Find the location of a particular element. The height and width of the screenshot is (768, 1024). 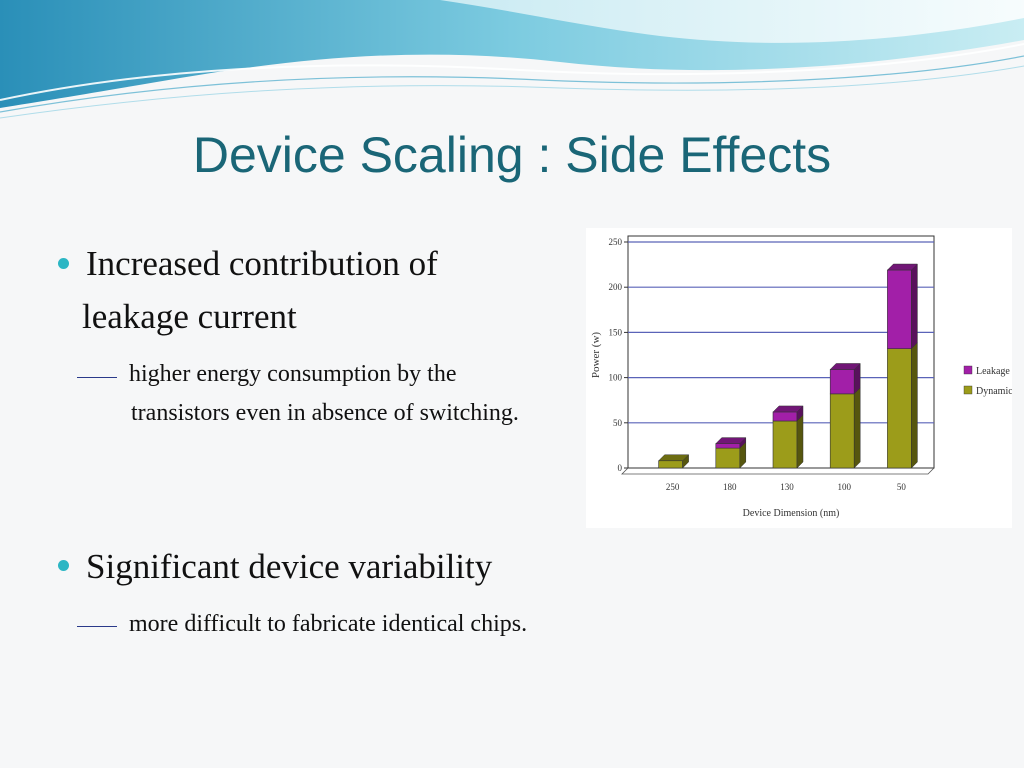

y-tick-label: 50 is located at coordinates (618, 423).